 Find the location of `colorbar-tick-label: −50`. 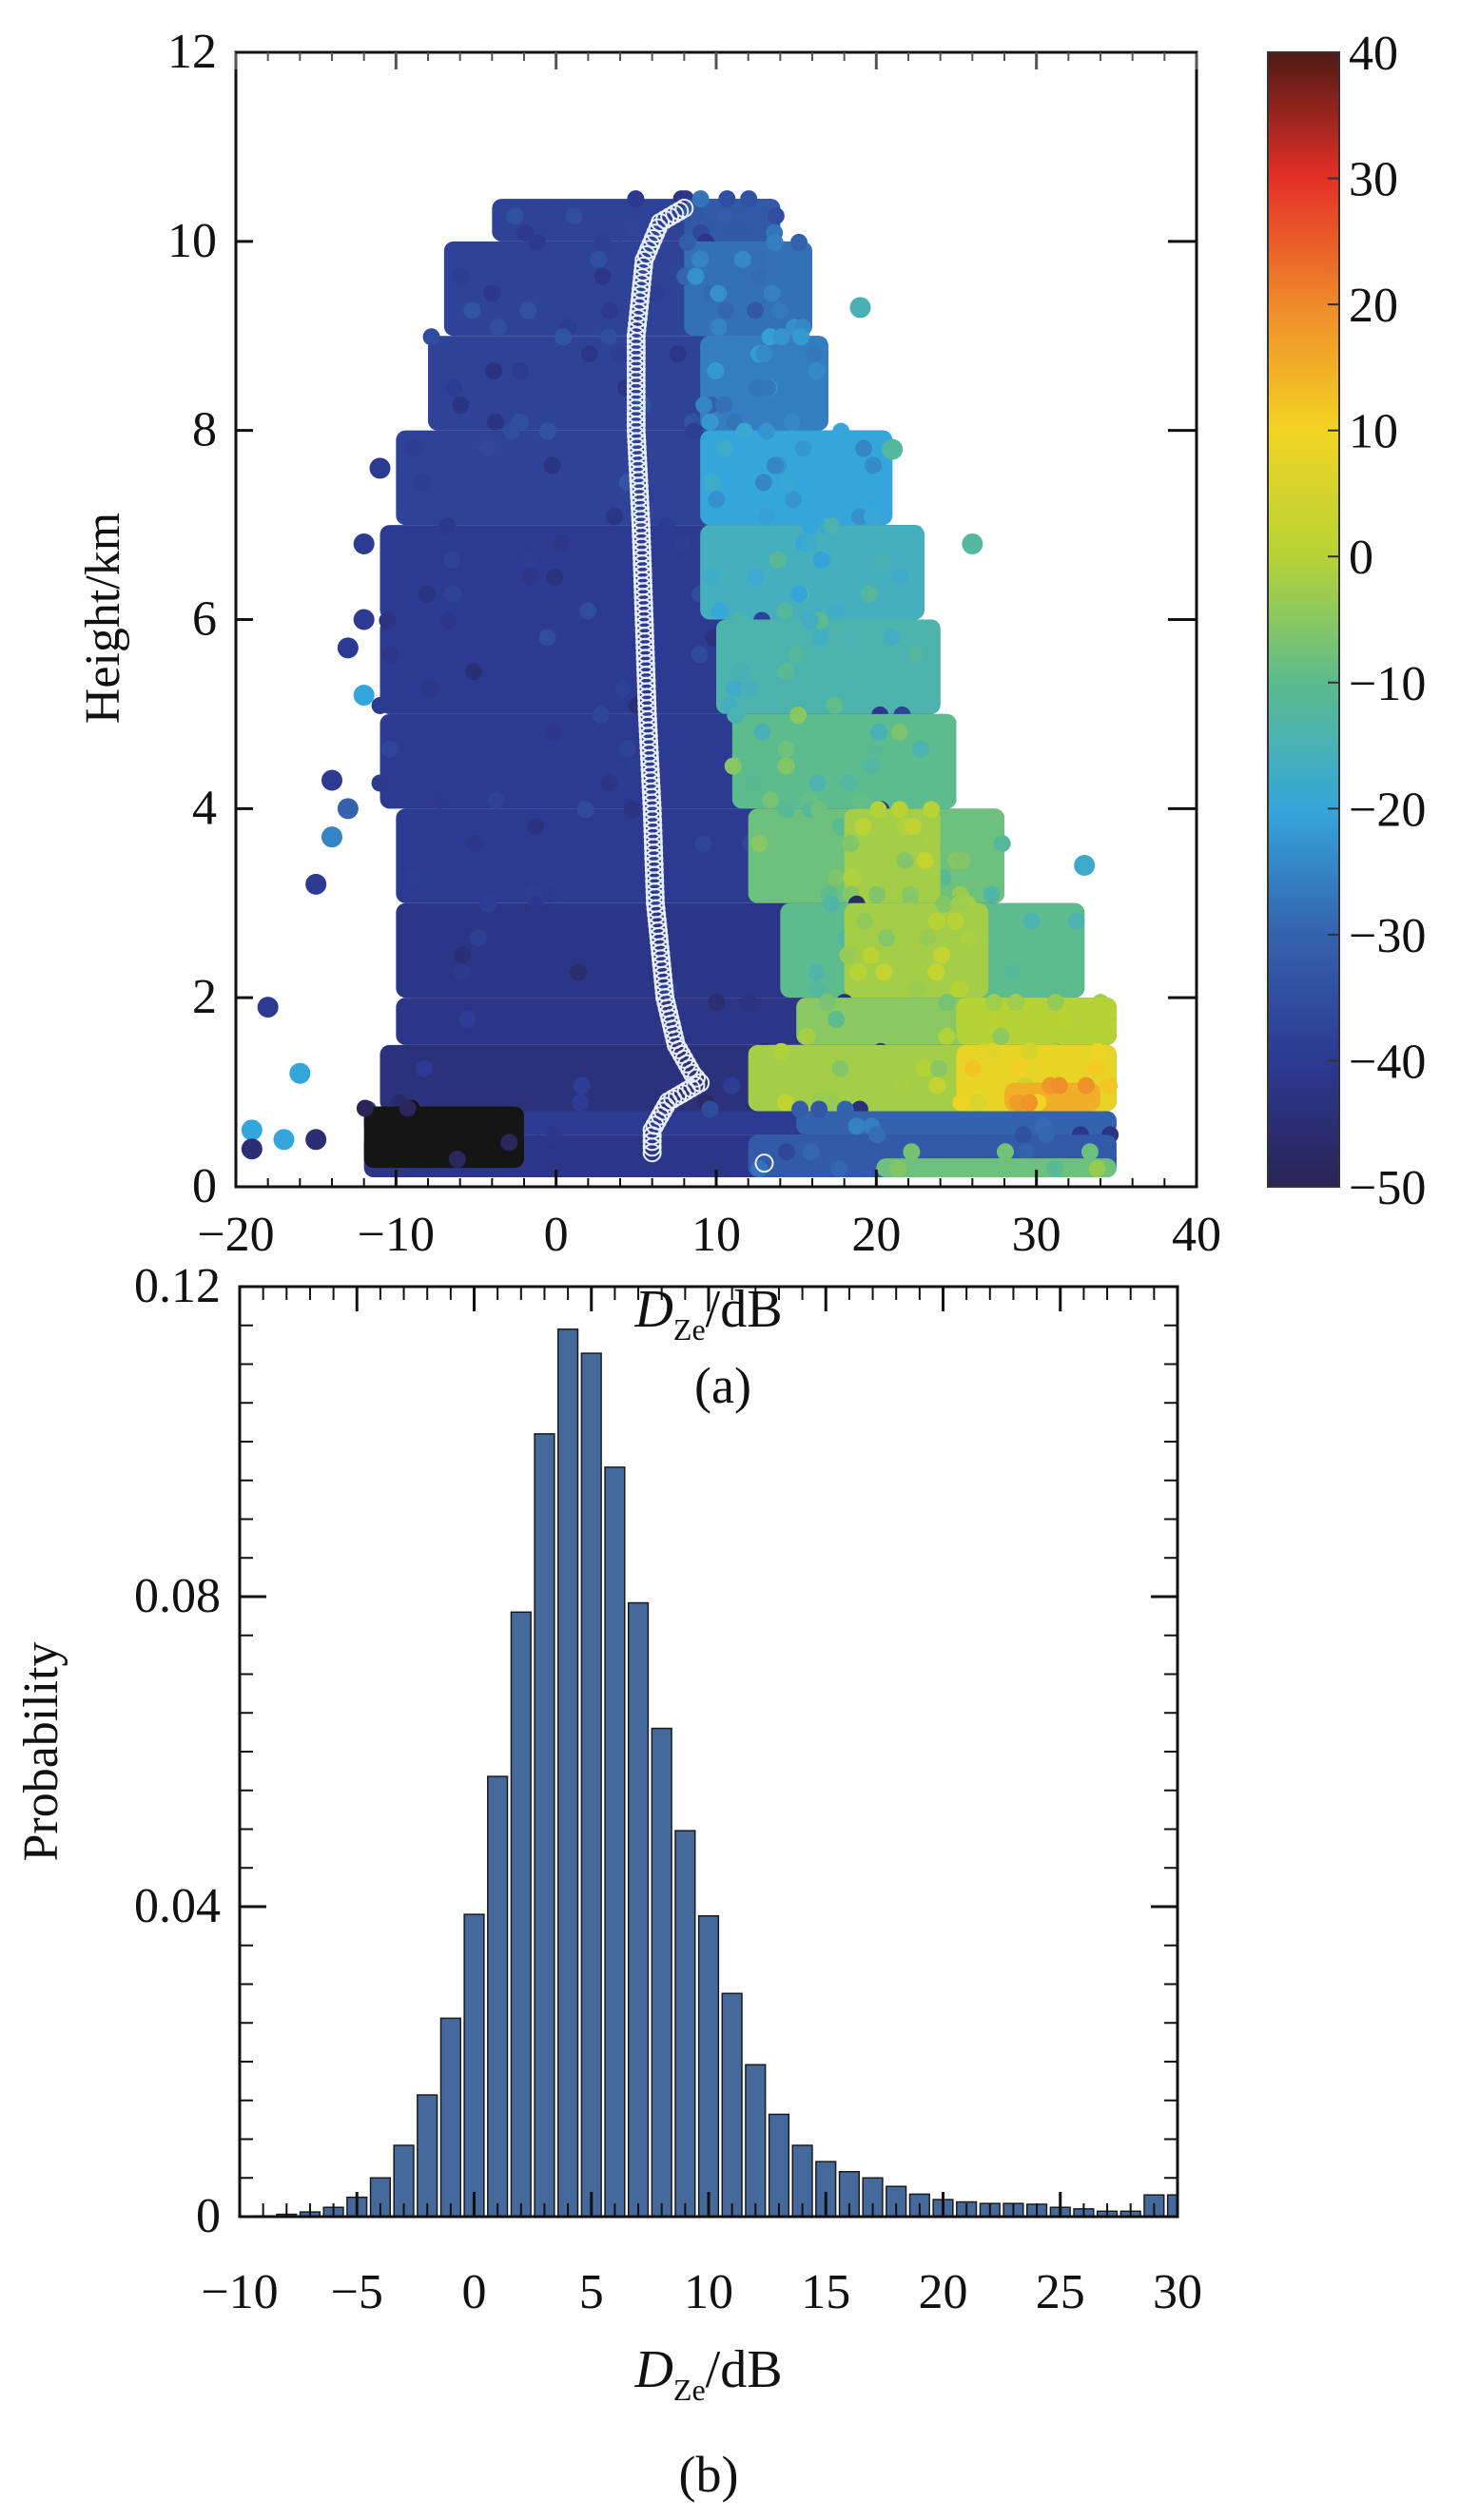

colorbar-tick-label: −50 is located at coordinates (1387, 1188).